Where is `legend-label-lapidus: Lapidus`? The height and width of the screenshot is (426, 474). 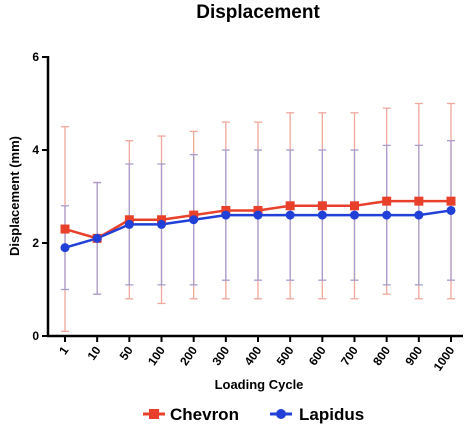
legend-label-lapidus: Lapidus is located at coordinates (331, 414).